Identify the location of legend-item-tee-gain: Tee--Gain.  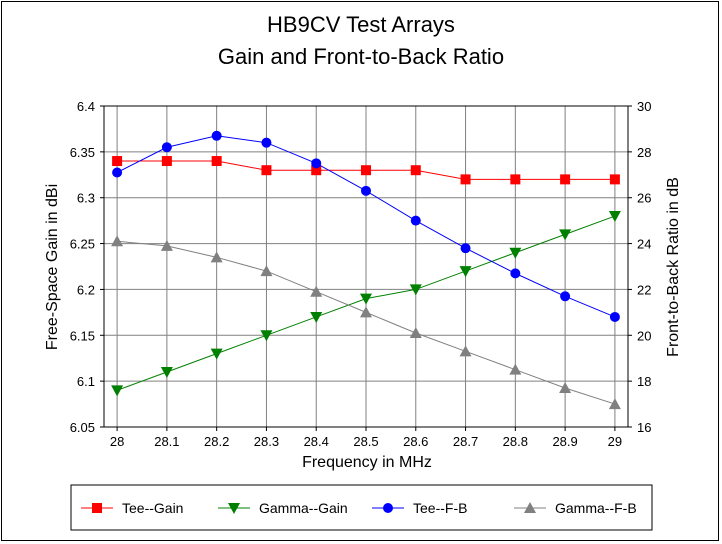
(132, 508).